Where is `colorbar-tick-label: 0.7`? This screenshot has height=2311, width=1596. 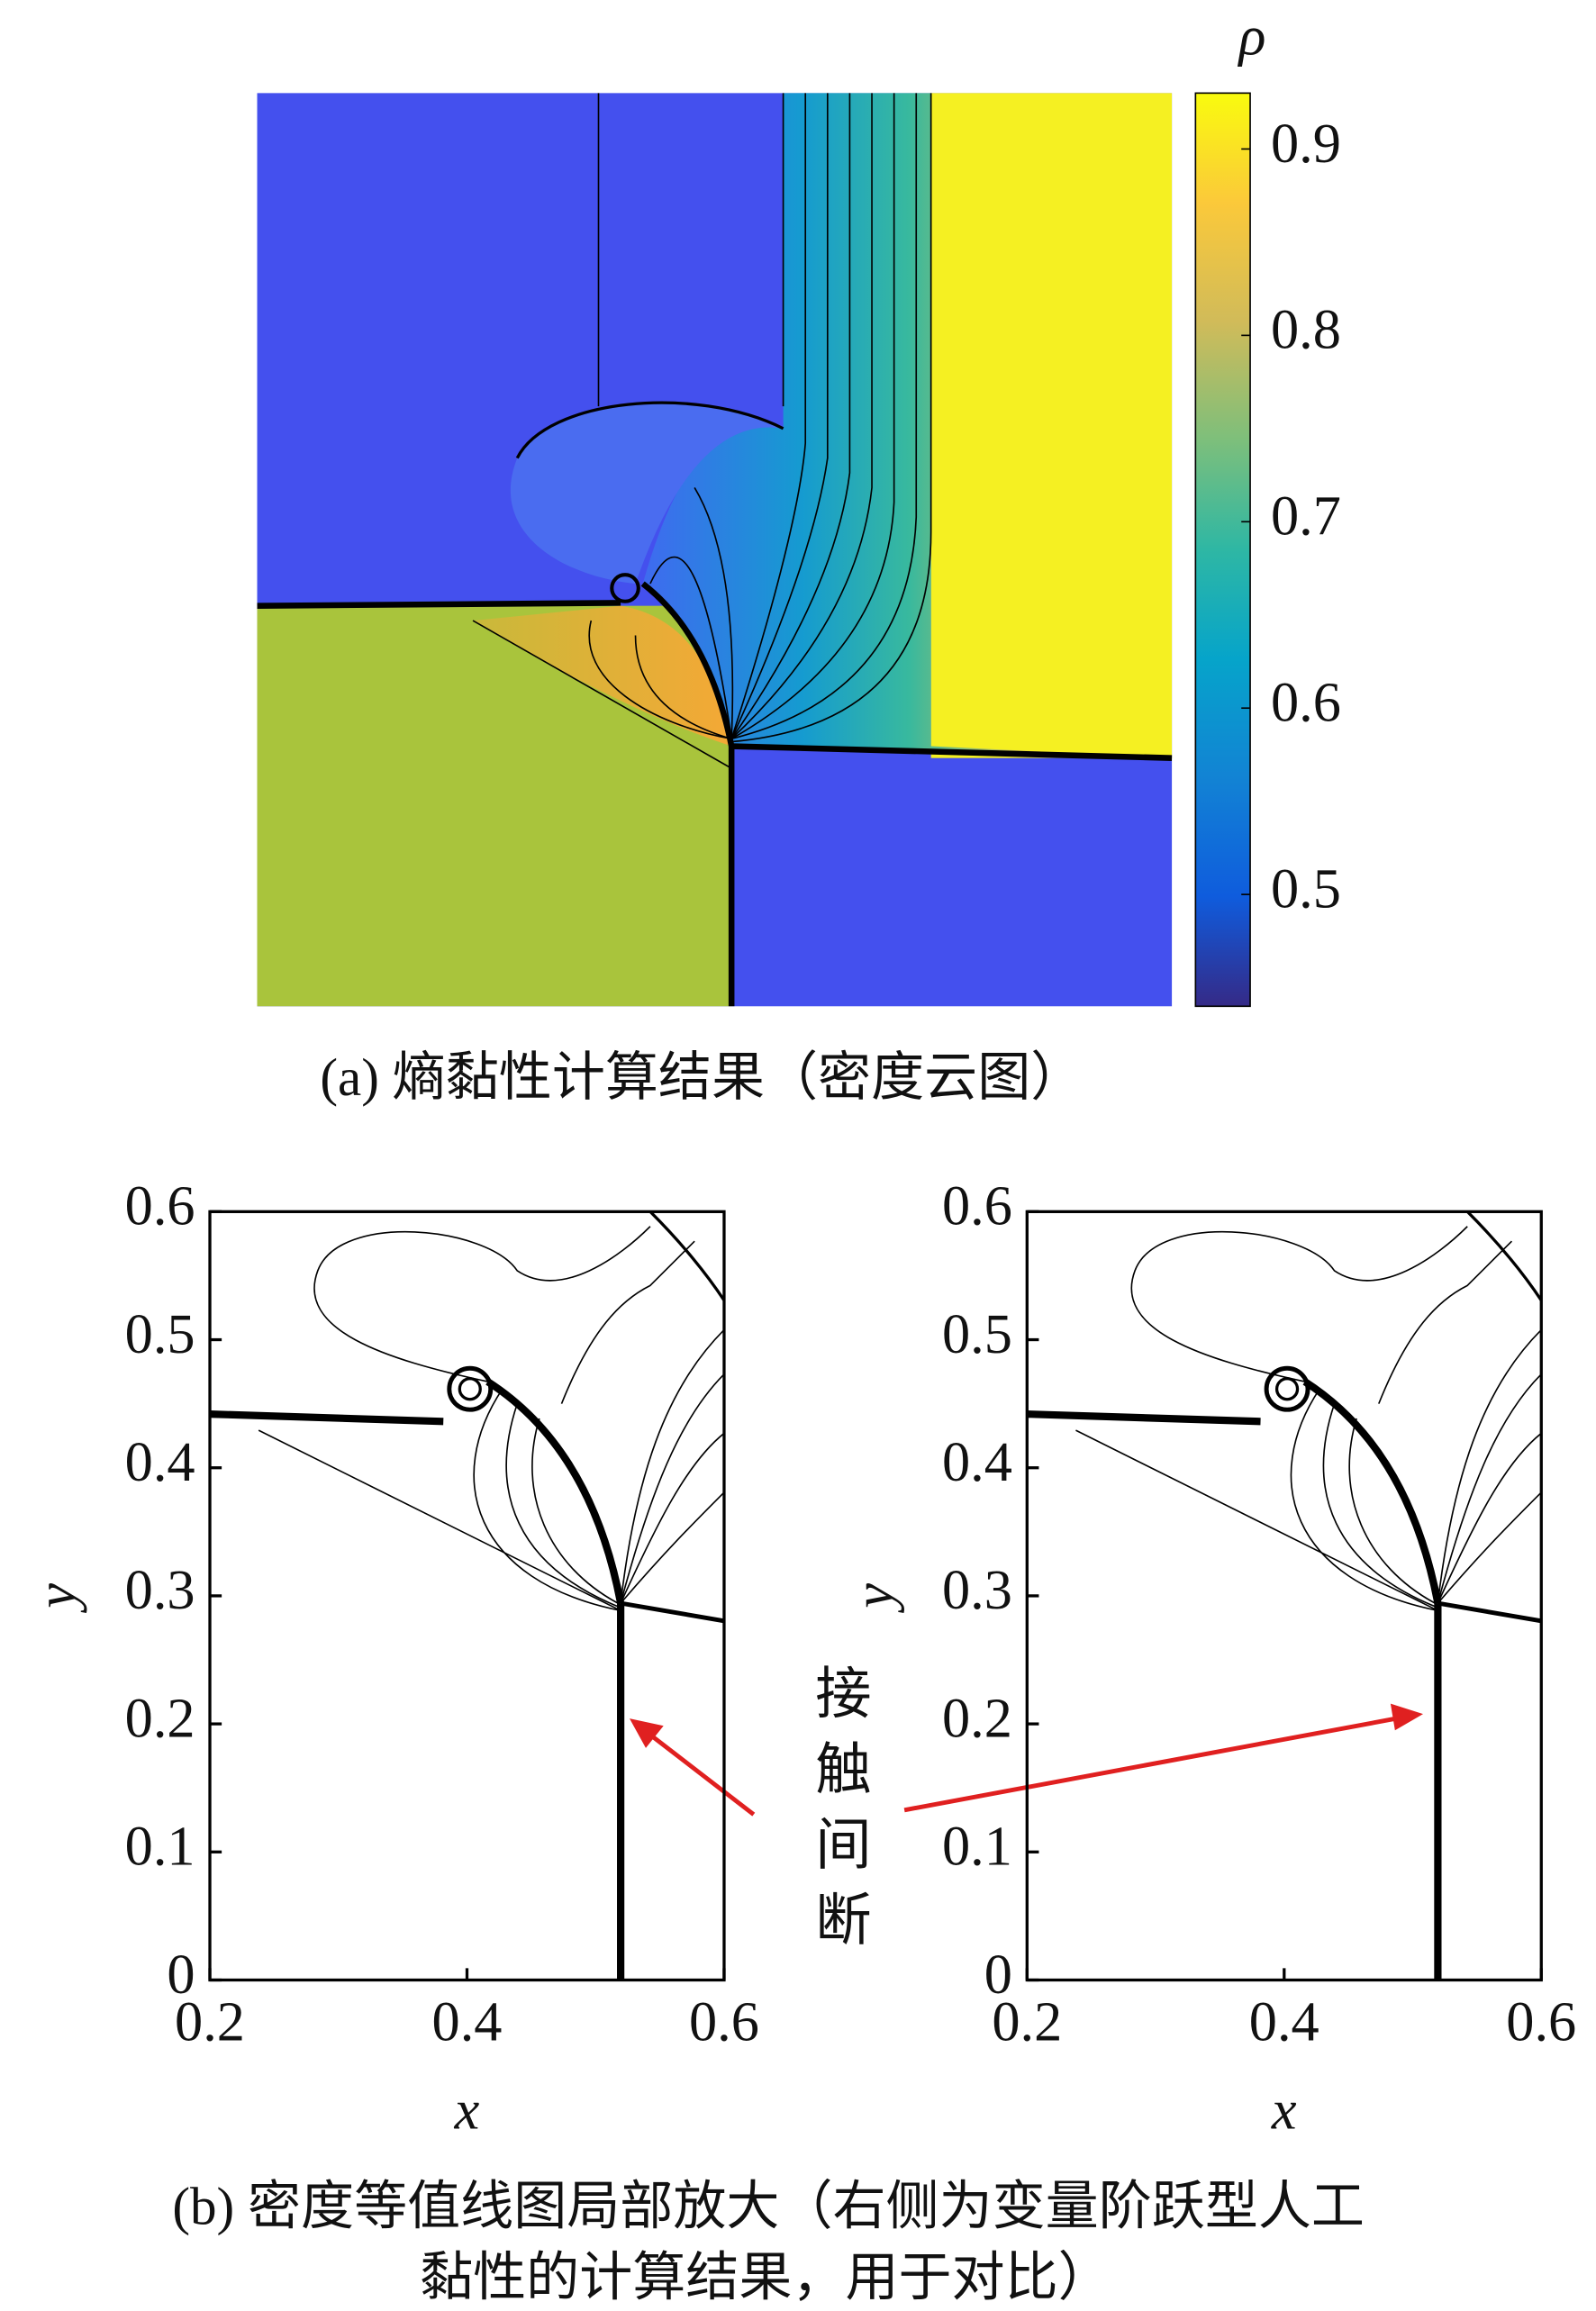
colorbar-tick-label: 0.7 is located at coordinates (1306, 516).